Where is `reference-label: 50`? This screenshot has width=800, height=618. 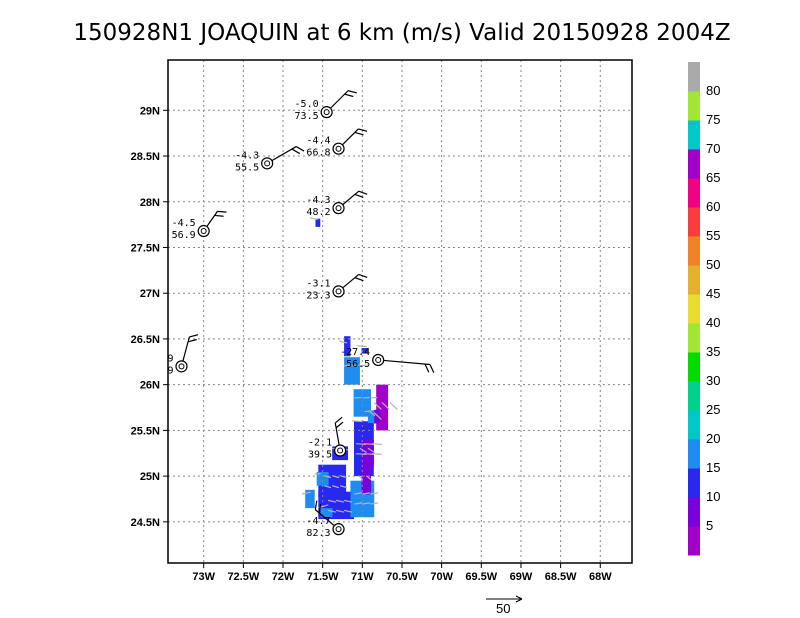
reference-label: 50 is located at coordinates (503, 608).